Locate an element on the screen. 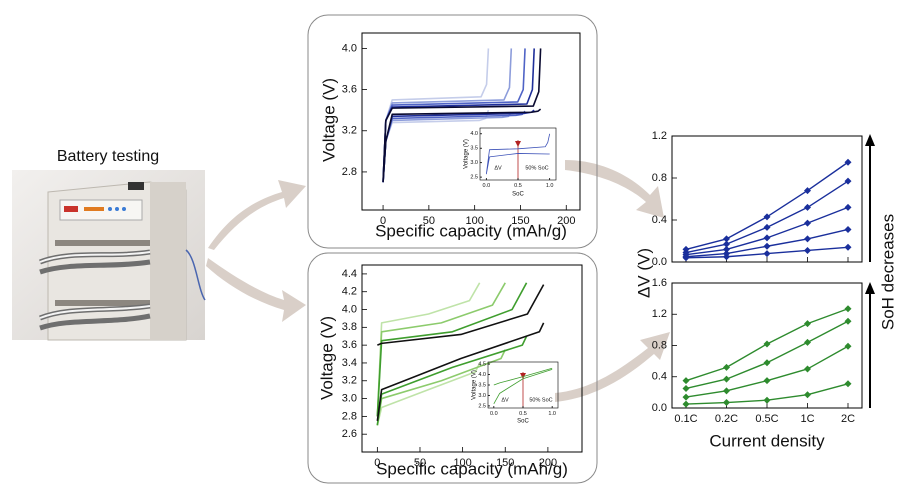 This screenshot has height=487, width=901. x-tick-label: 0.0 is located at coordinates (487, 186).